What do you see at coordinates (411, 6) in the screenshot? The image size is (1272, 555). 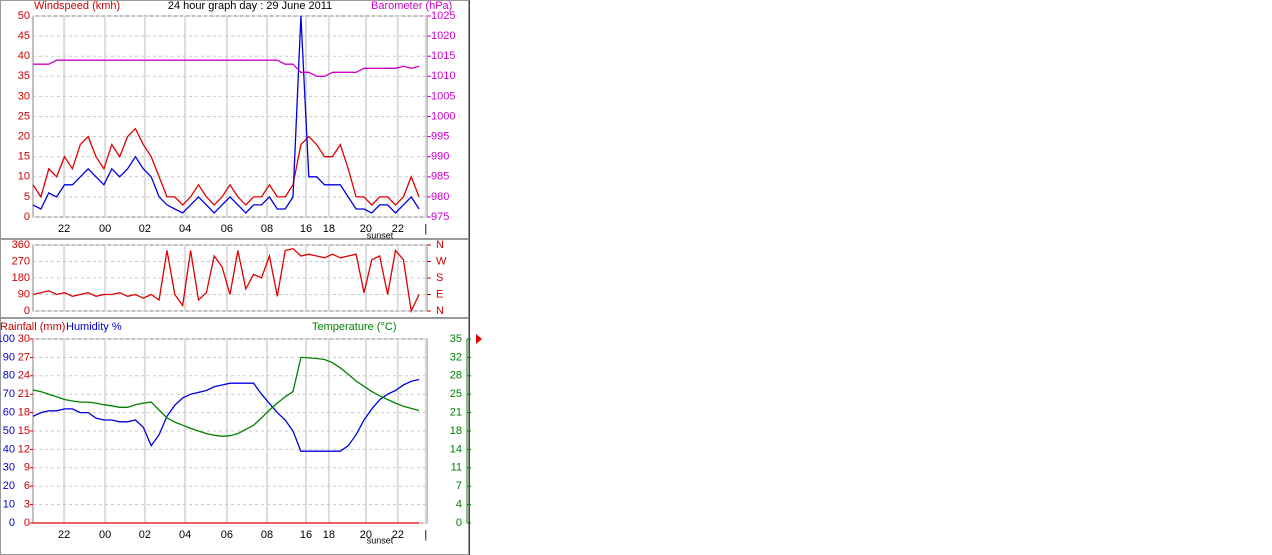 I see `y2-axis-title: Barometer (hPa)` at bounding box center [411, 6].